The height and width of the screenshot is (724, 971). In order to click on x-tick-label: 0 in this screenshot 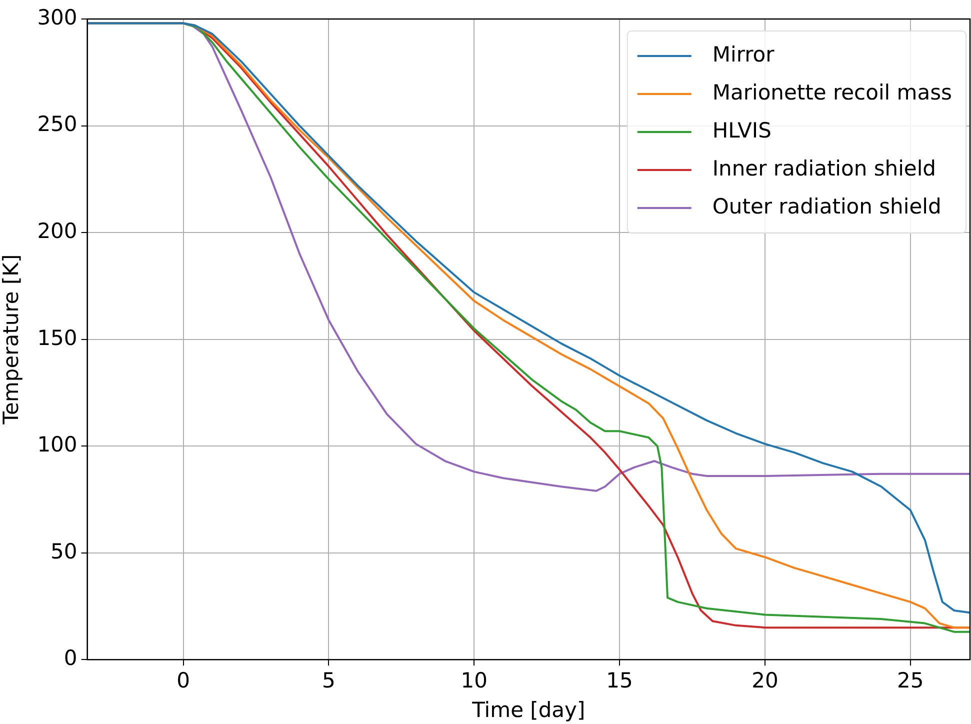, I will do `click(183, 680)`.